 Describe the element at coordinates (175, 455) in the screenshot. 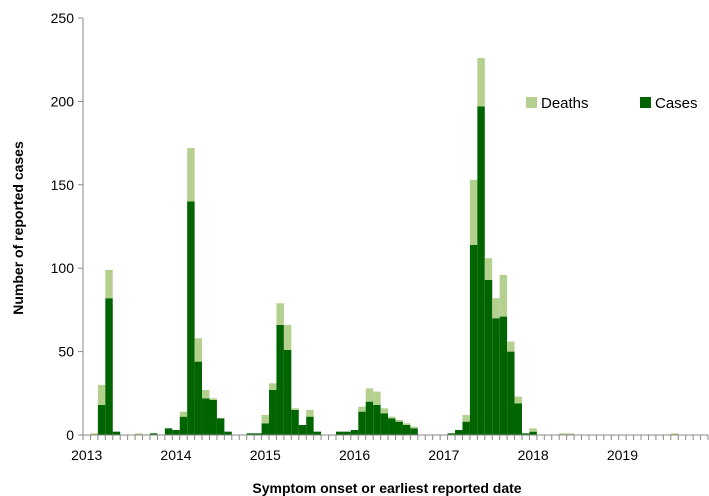

I see `x-tick-label: 2014` at that location.